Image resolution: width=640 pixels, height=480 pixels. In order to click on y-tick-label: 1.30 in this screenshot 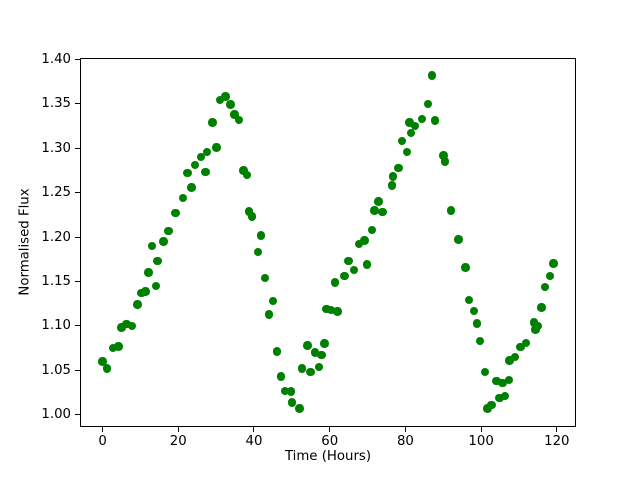, I will do `click(56, 148)`.